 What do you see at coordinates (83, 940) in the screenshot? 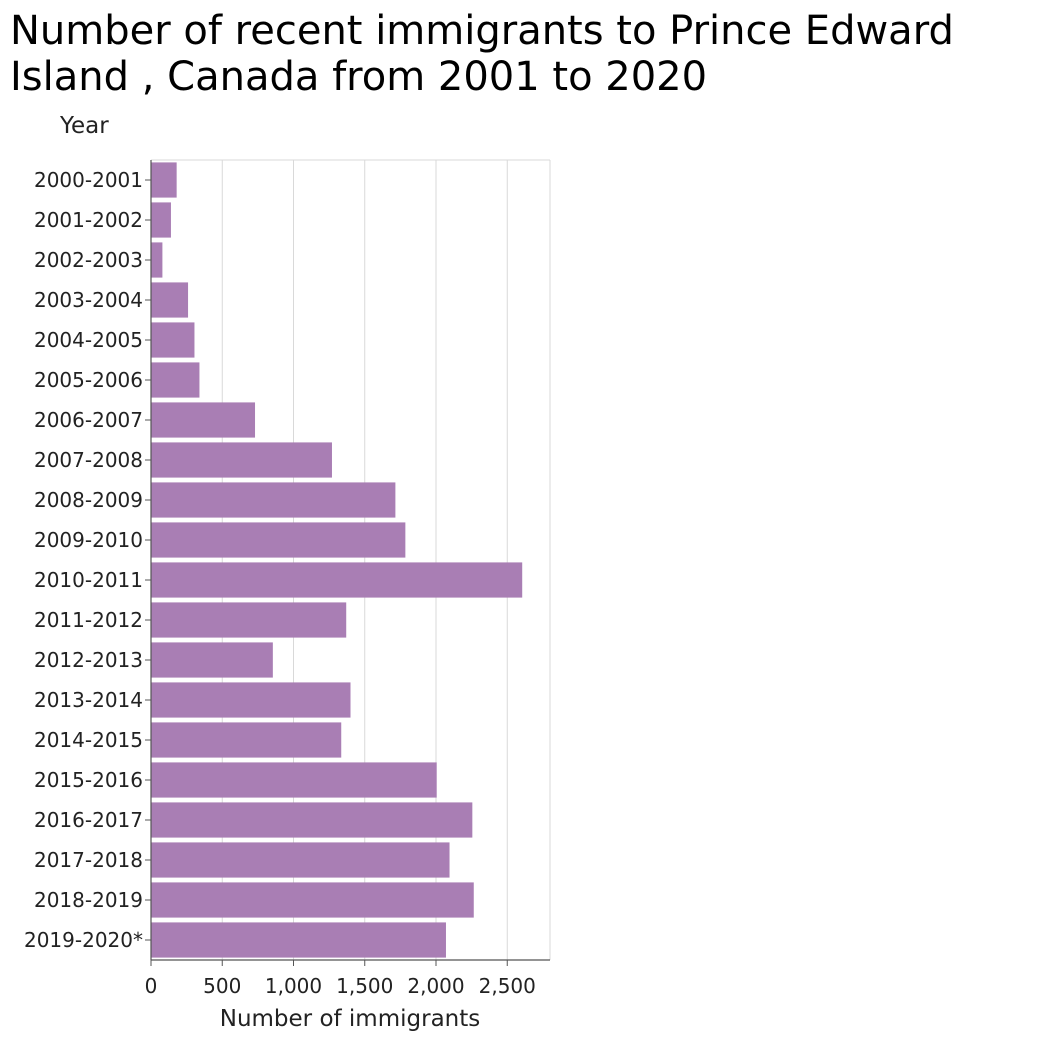
I see `y-tick-label: 2019-2020*` at bounding box center [83, 940].